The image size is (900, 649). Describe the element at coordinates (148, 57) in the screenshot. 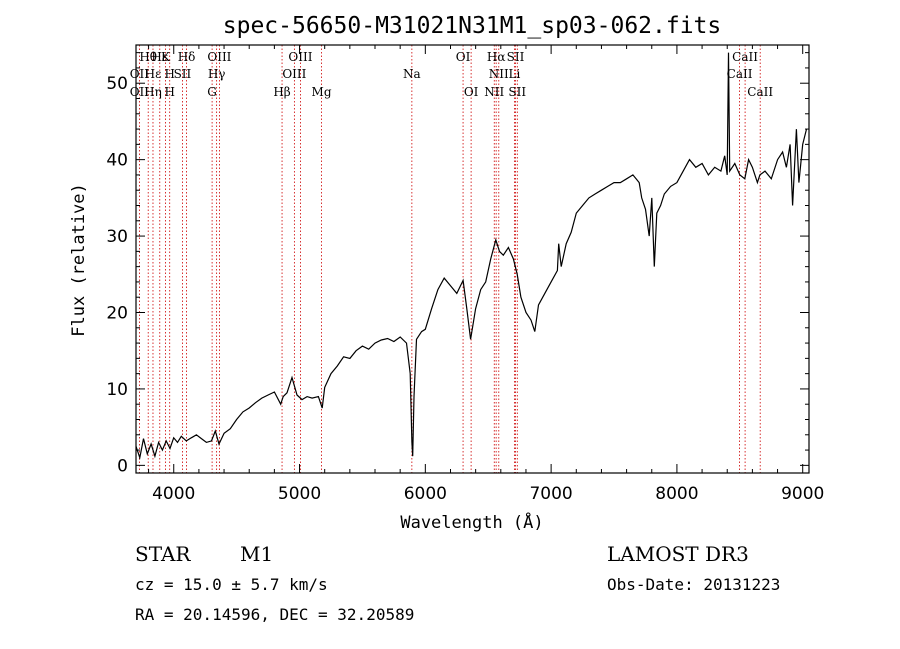

I see `line-label: Hθ` at that location.